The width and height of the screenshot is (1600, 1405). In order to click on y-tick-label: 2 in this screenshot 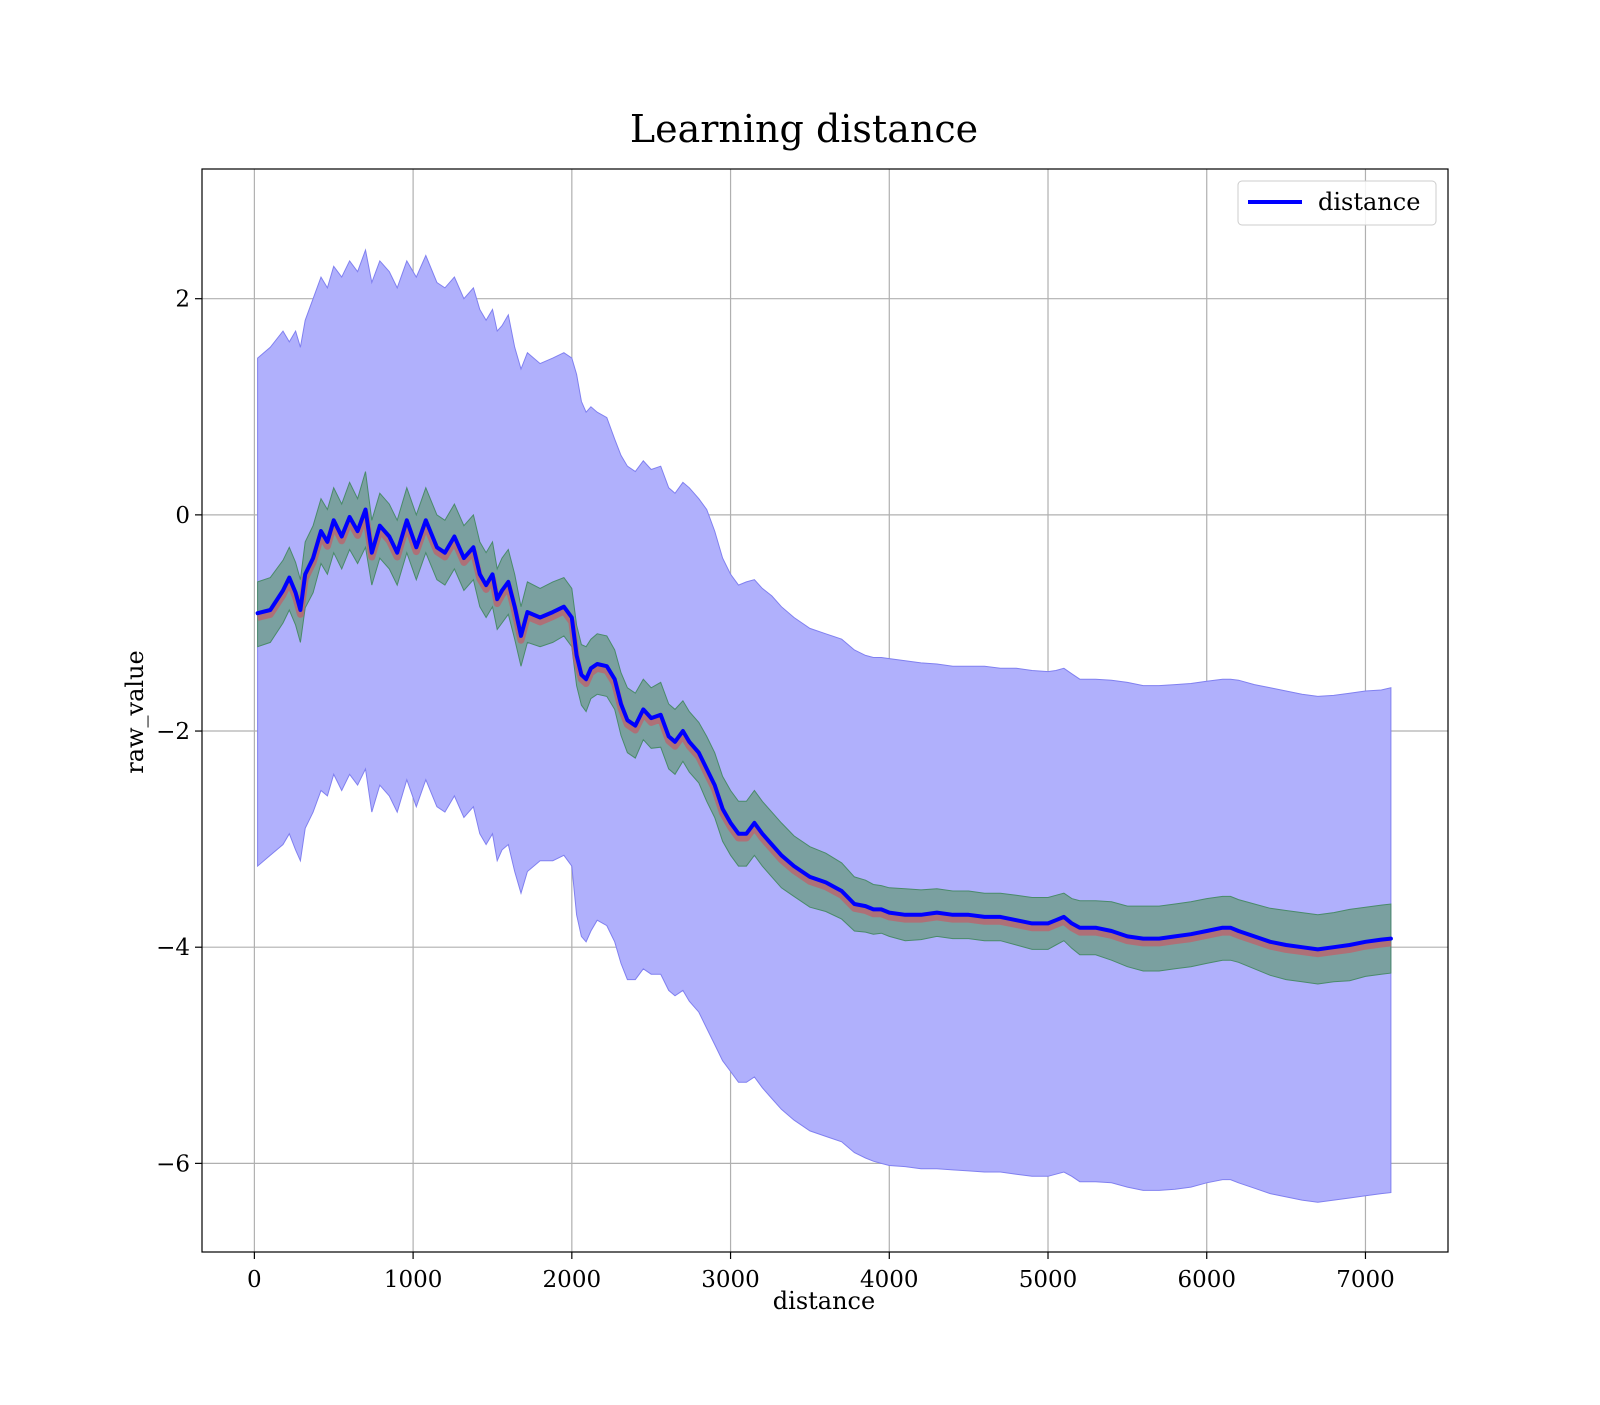, I will do `click(182, 300)`.